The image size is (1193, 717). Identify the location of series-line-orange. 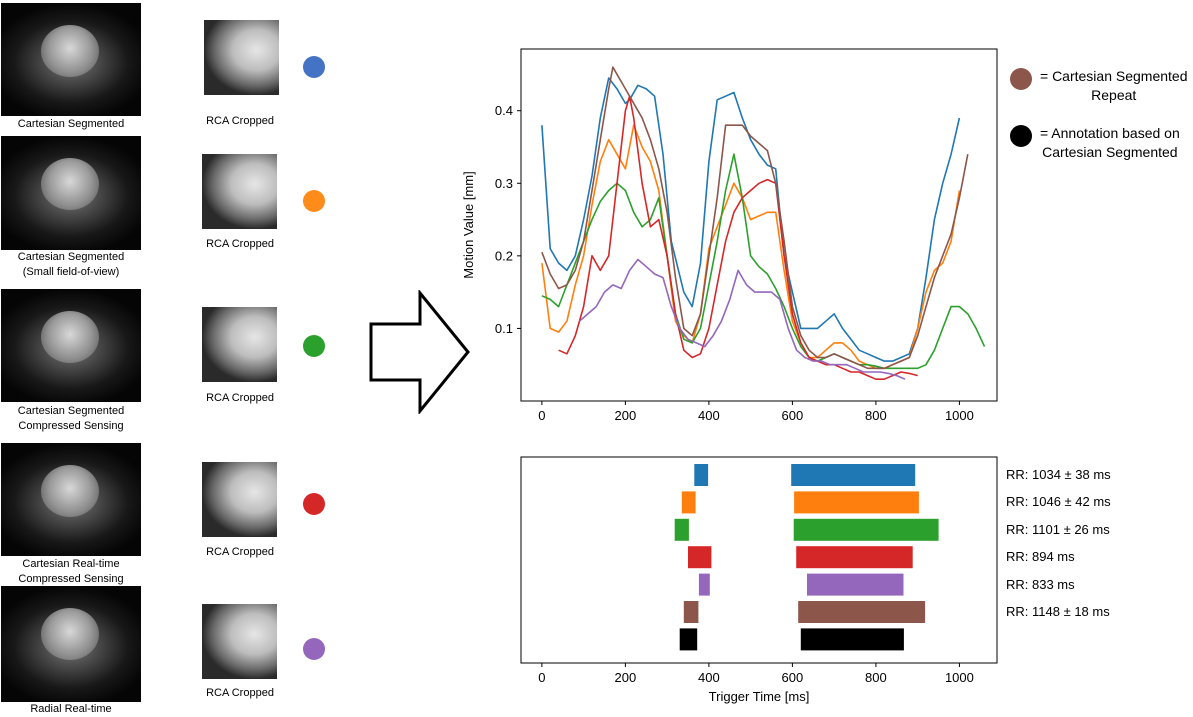
(751, 247).